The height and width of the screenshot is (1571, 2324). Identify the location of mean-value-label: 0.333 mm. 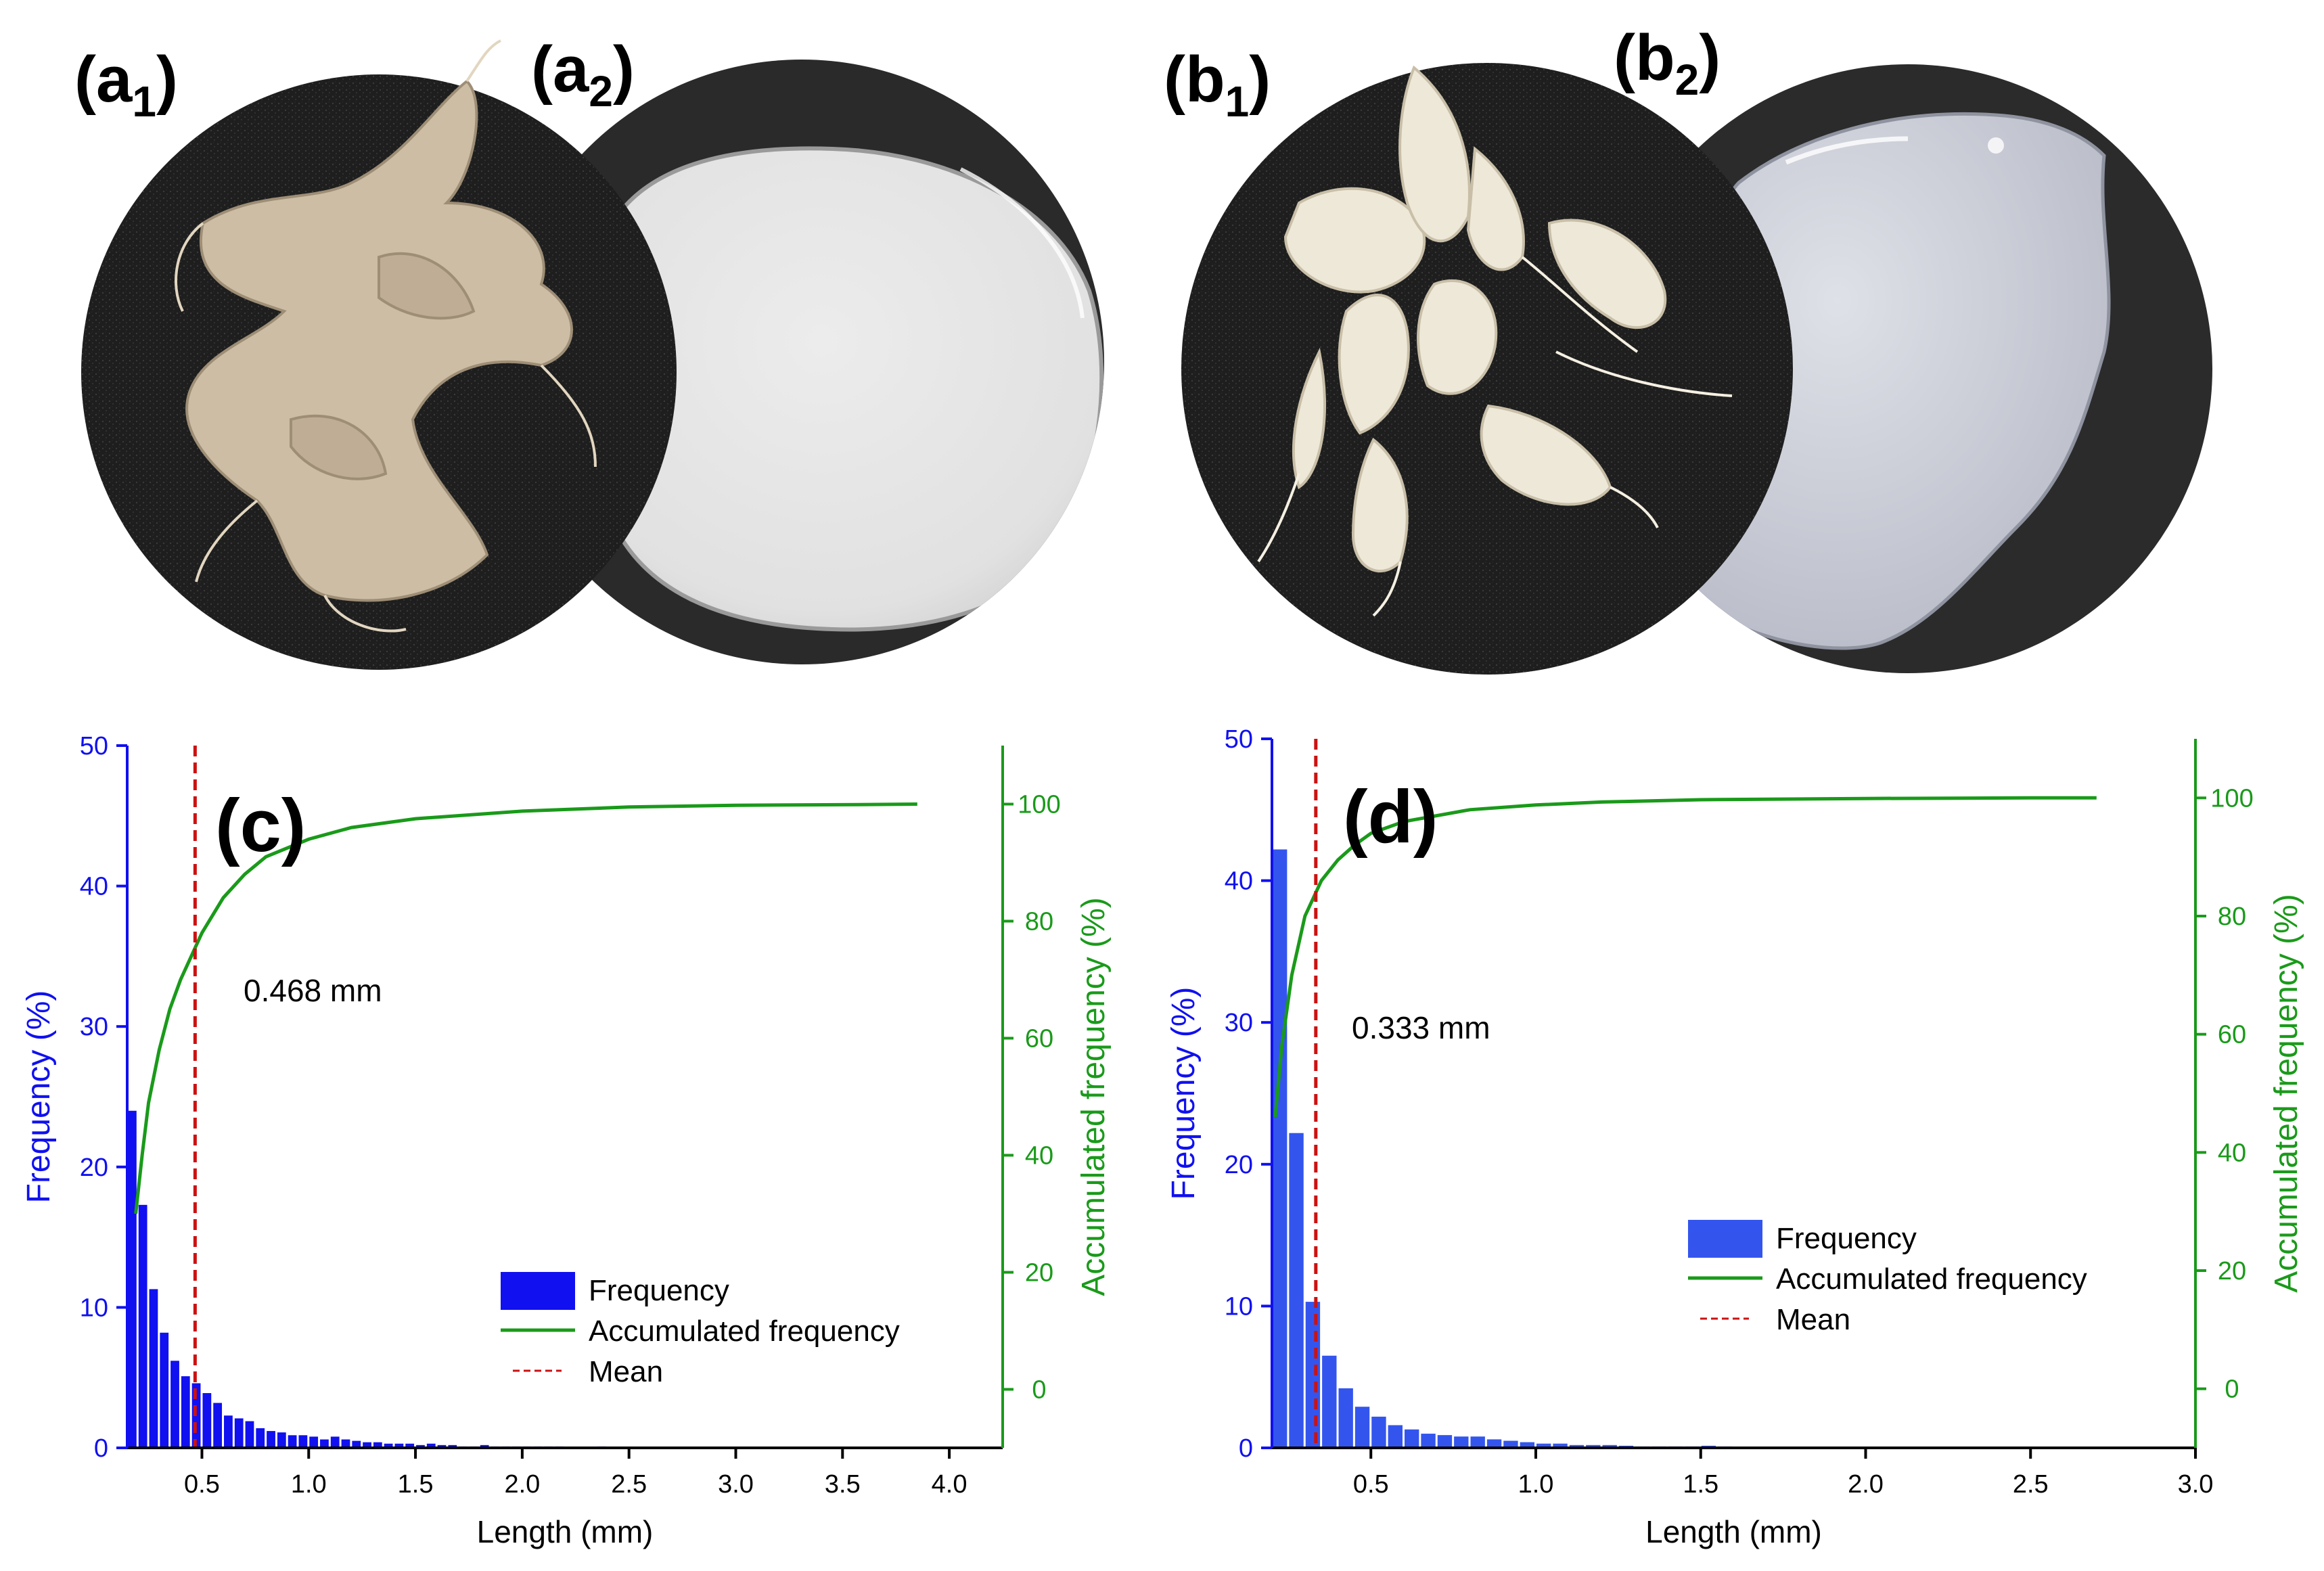
(1421, 1027).